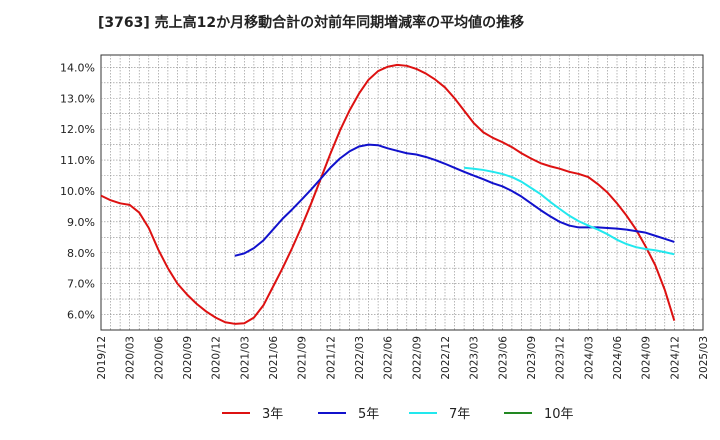  Describe the element at coordinates (217, 358) in the screenshot. I see `x-tick-label: 2020/12` at that location.